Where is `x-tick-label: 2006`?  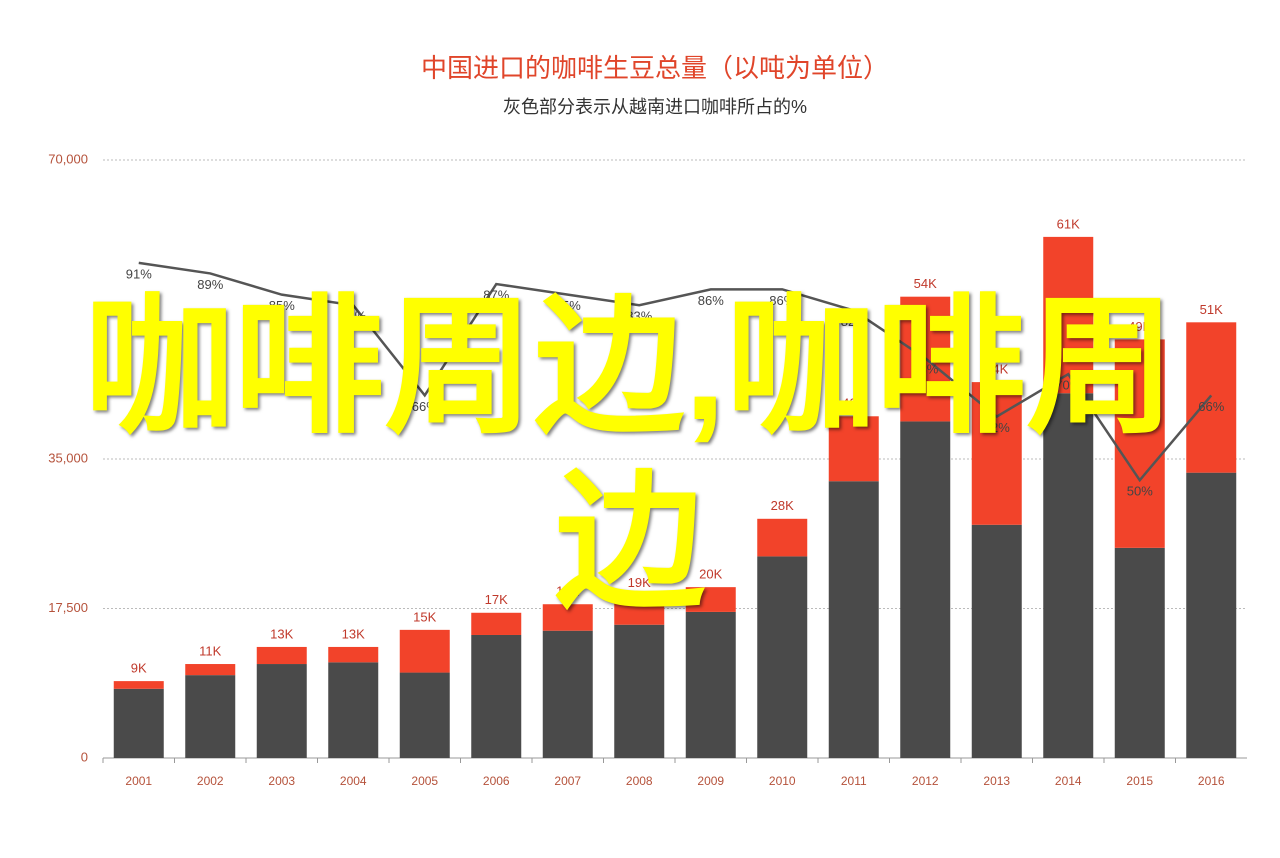
x-tick-label: 2006 is located at coordinates (496, 781).